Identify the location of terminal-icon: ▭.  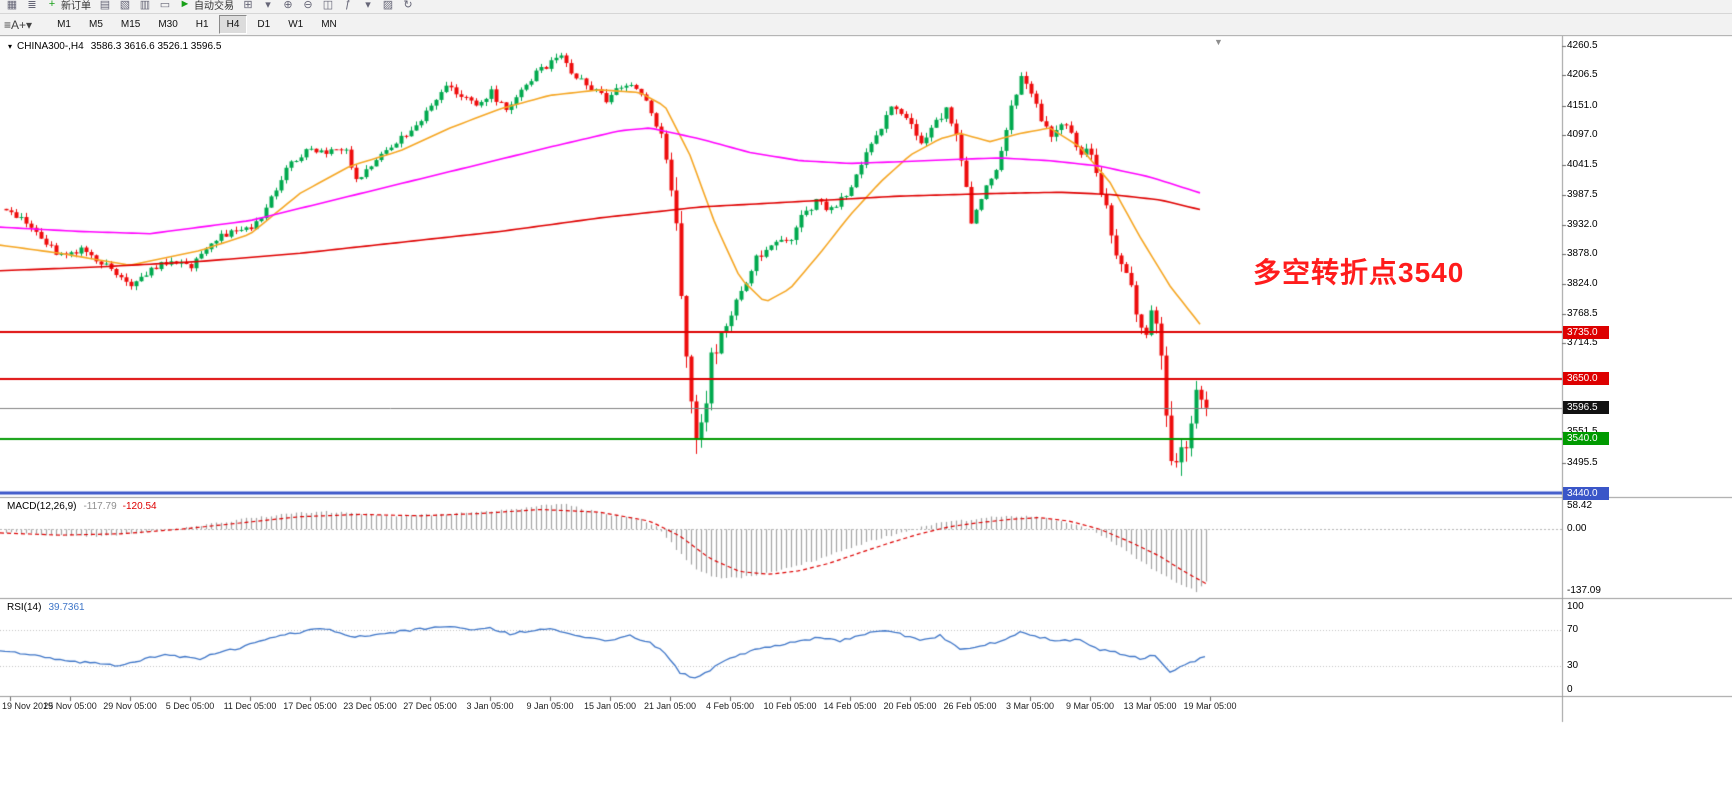
(165, 6).